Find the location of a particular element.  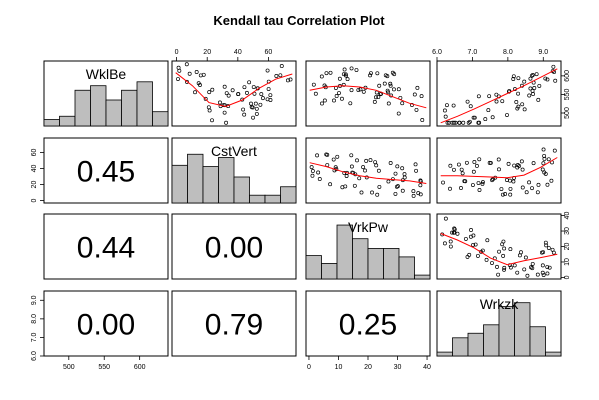

y-tick-label-wrkzk: 6.0 is located at coordinates (34, 356).